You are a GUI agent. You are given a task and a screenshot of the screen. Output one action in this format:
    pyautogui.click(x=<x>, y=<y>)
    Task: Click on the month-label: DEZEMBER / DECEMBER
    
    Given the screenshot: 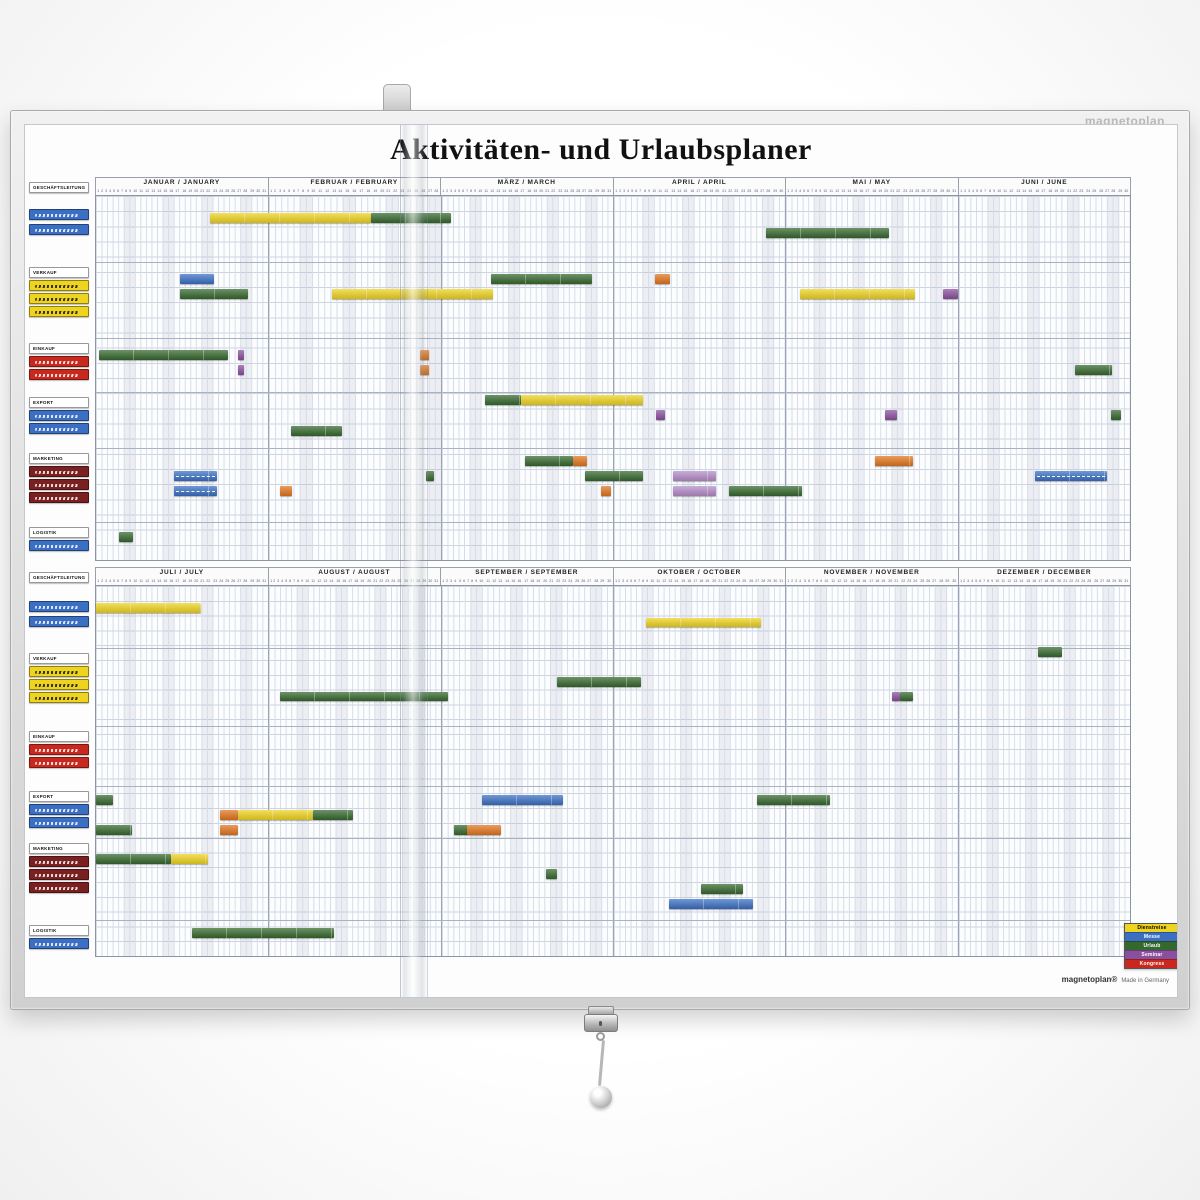 What is the action you would take?
    pyautogui.click(x=1044, y=572)
    